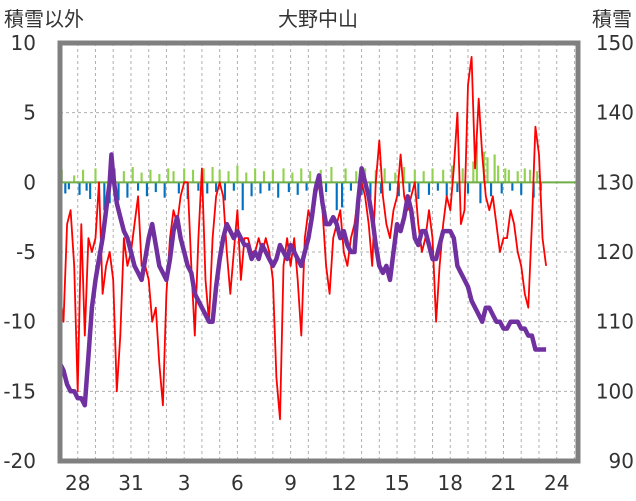 The height and width of the screenshot is (501, 636). I want to click on y-right-tick-label: 120, so click(615, 252).